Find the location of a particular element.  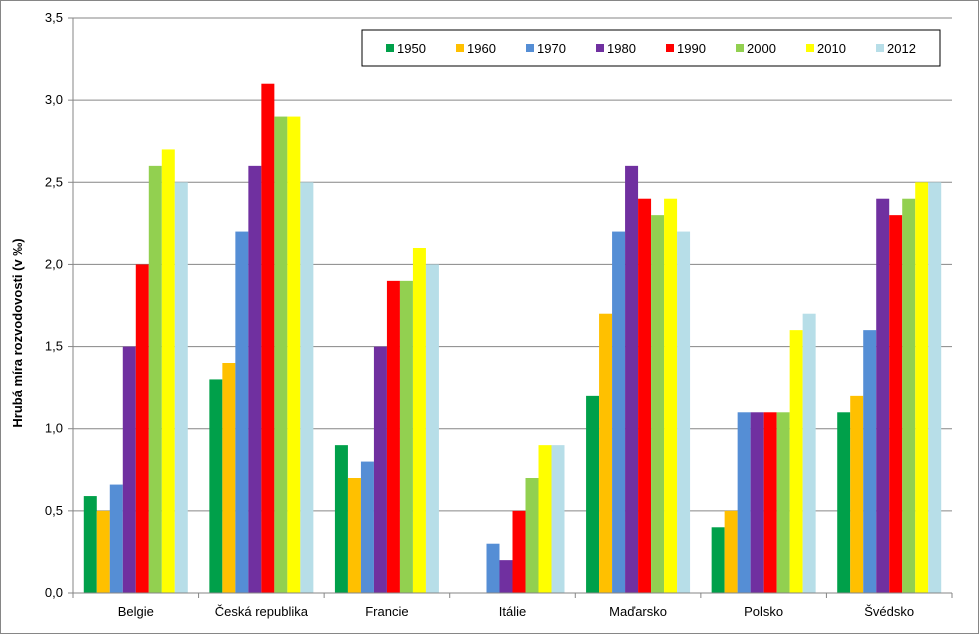

bar-2000-Česká republika is located at coordinates (281, 355).